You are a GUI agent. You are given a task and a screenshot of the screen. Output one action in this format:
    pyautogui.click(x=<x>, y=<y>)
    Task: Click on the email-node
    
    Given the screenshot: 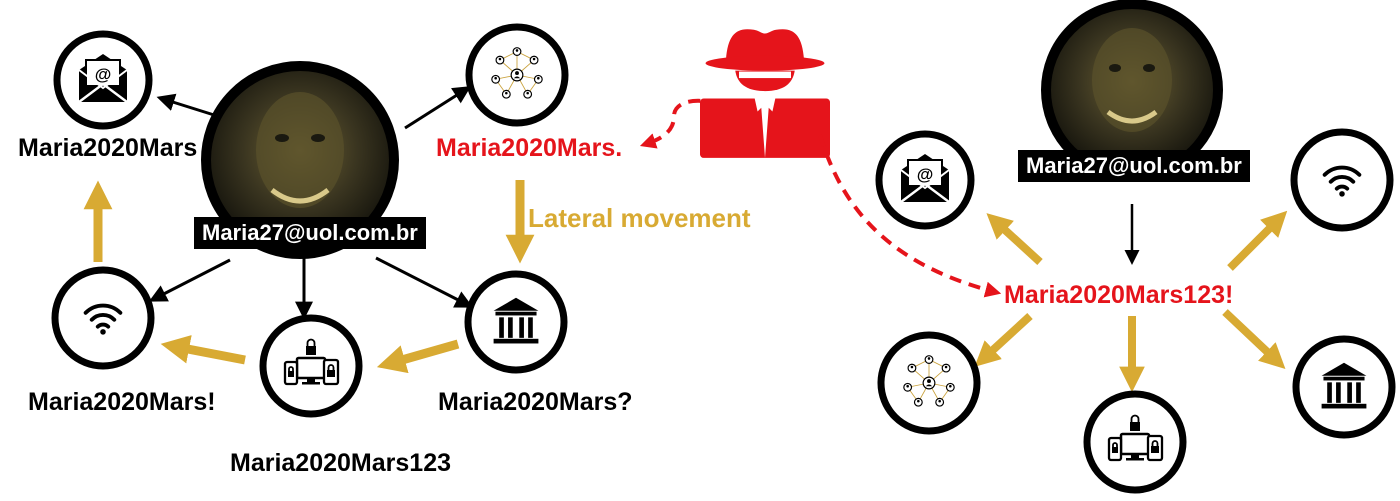 What is the action you would take?
    pyautogui.click(x=103, y=80)
    